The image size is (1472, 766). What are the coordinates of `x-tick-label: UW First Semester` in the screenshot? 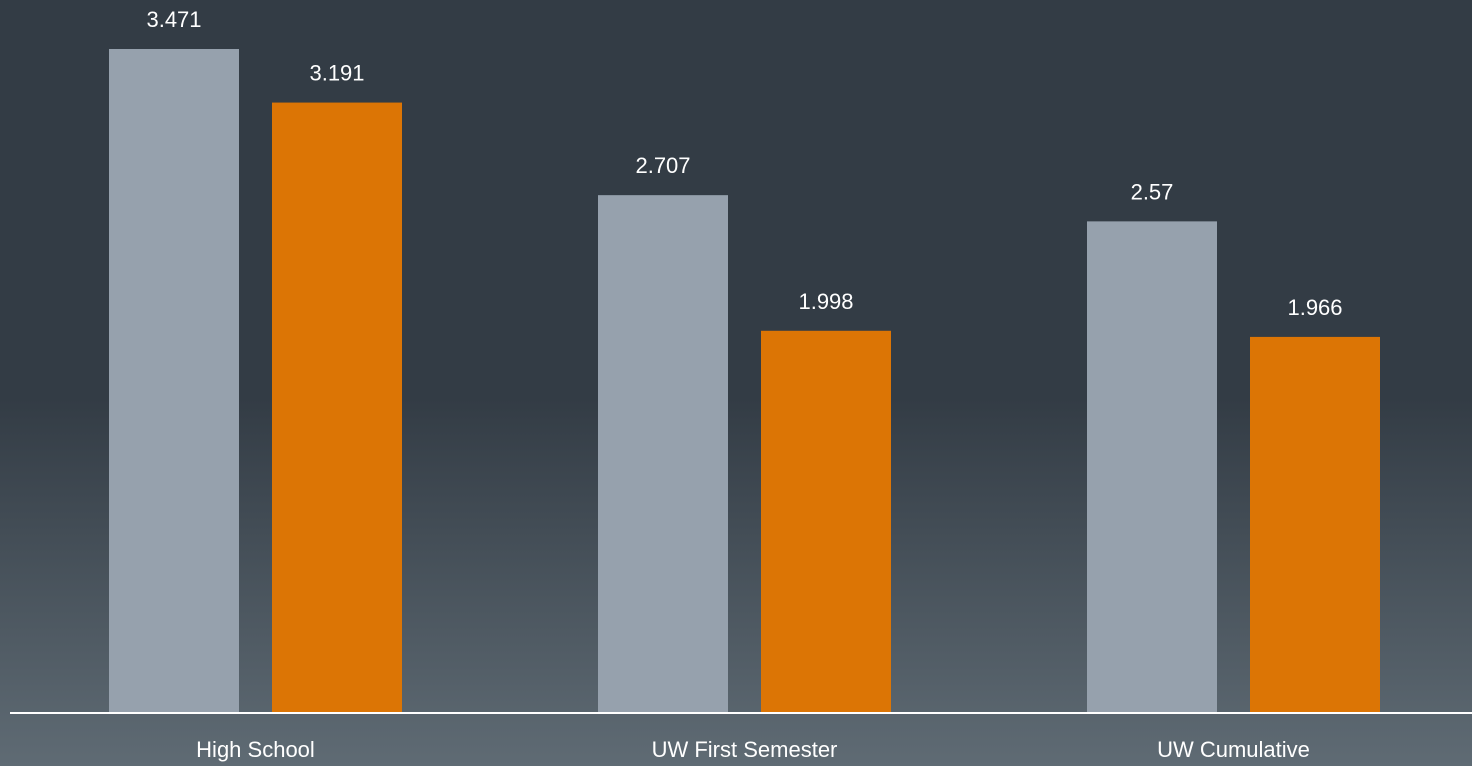 It's located at (745, 749).